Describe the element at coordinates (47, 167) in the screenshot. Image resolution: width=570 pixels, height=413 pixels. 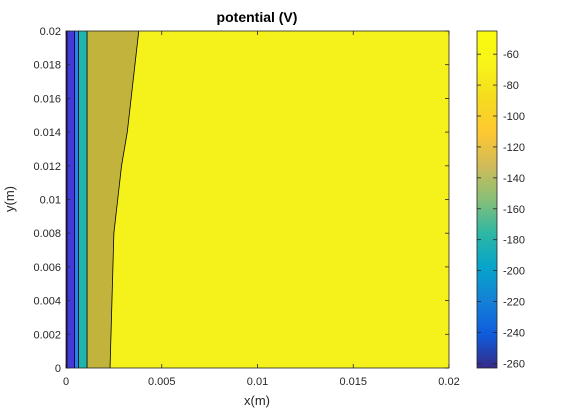
I see `y-tick-label: 0.012` at that location.